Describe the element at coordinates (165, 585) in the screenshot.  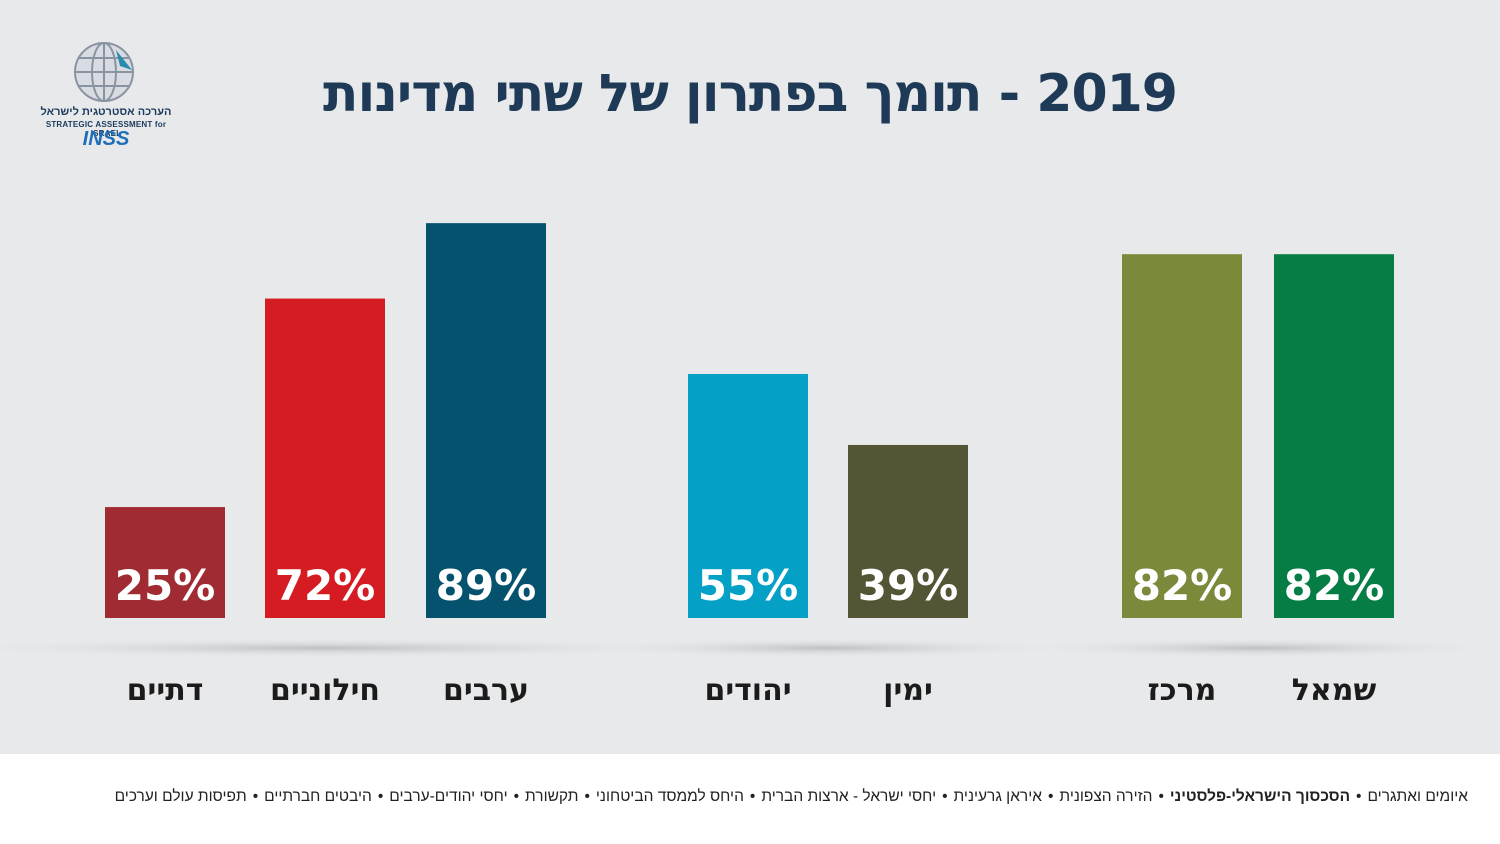
I see `value-label-6: 25%` at that location.